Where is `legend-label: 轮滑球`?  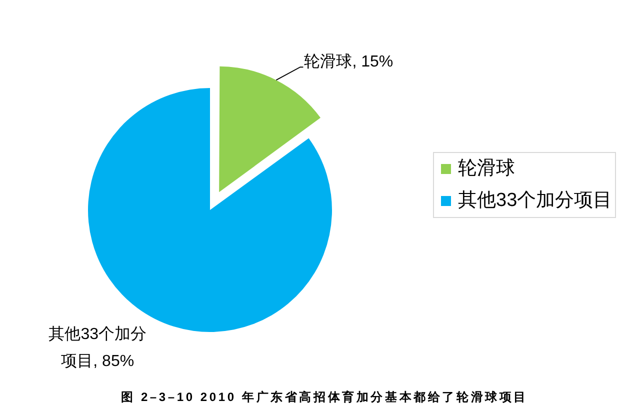
legend-label: 轮滑球 is located at coordinates (486, 169).